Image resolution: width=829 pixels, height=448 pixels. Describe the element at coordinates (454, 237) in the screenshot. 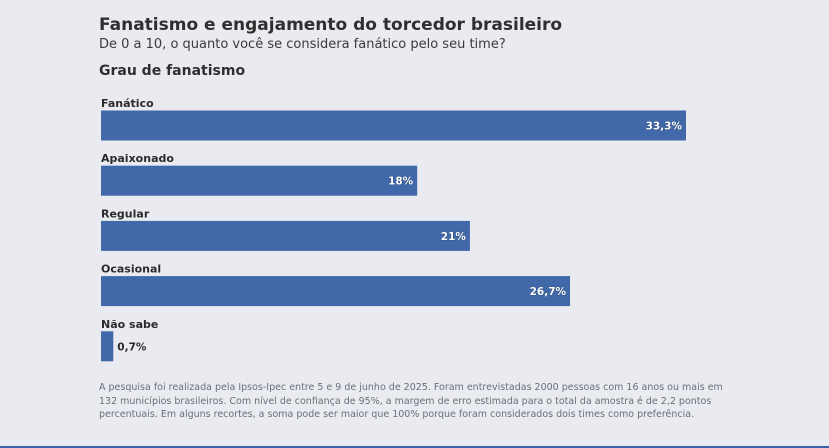

I see `value-label-regular: 21%` at that location.